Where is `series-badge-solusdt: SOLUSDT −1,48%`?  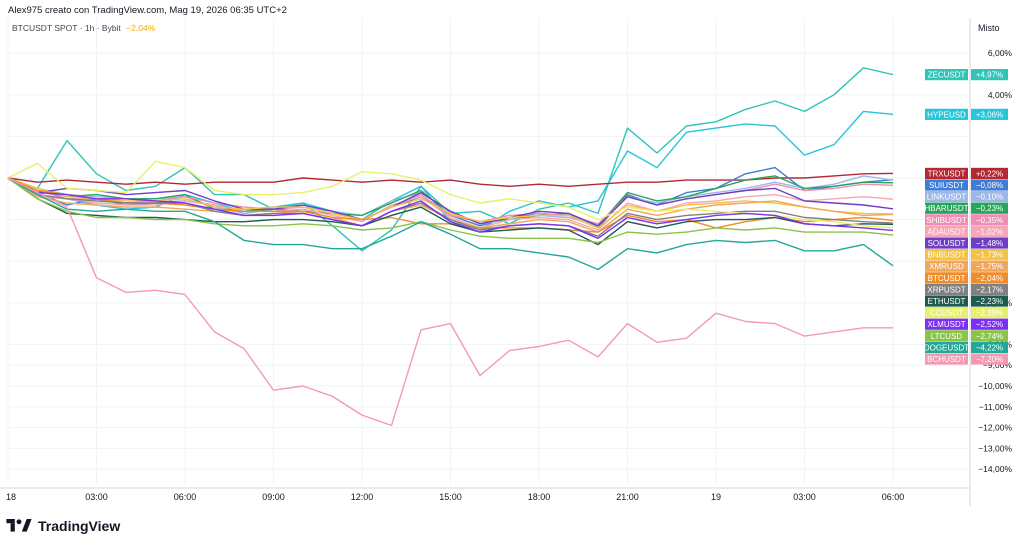 series-badge-solusdt: SOLUSDT −1,48% is located at coordinates (966, 243).